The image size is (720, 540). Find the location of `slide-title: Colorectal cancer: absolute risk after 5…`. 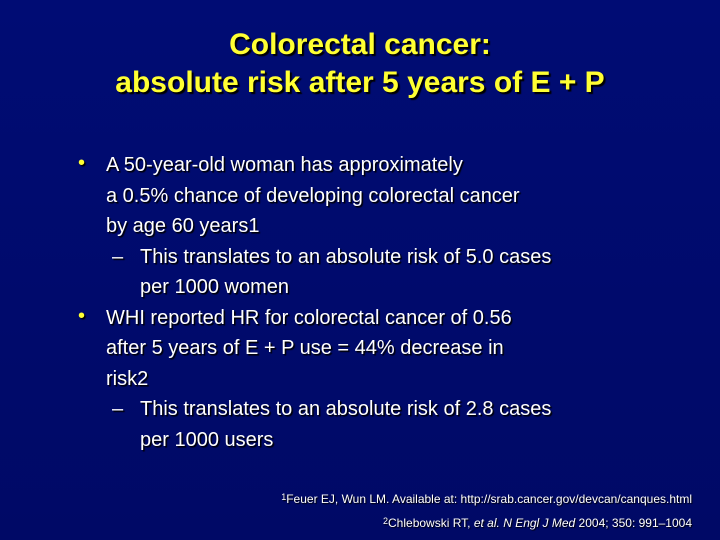

slide-title: Colorectal cancer: absolute risk after 5… is located at coordinates (360, 64).